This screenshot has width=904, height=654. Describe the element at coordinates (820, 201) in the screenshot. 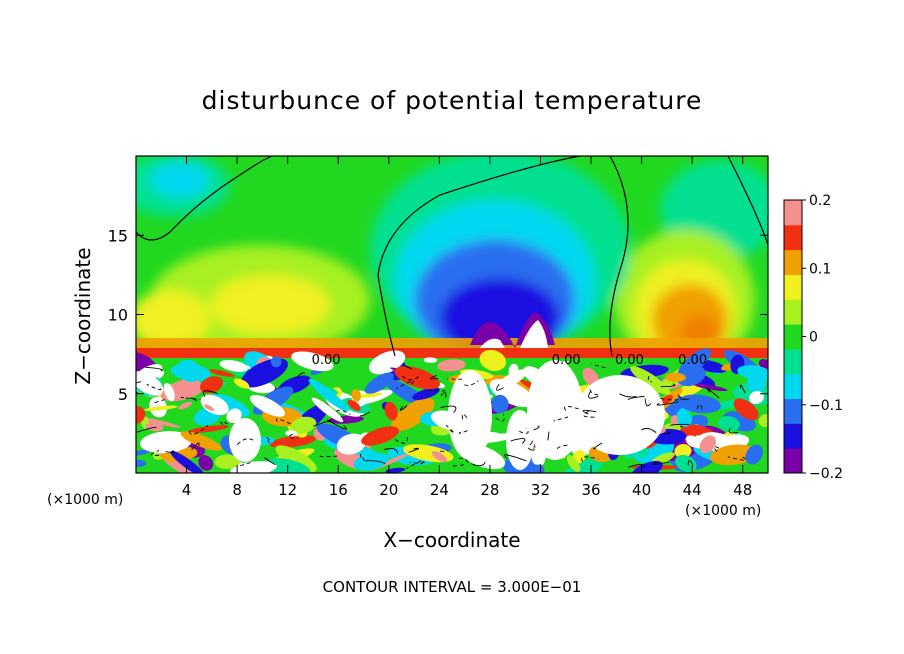

I see `colorbar-tick-label: 0.2` at that location.